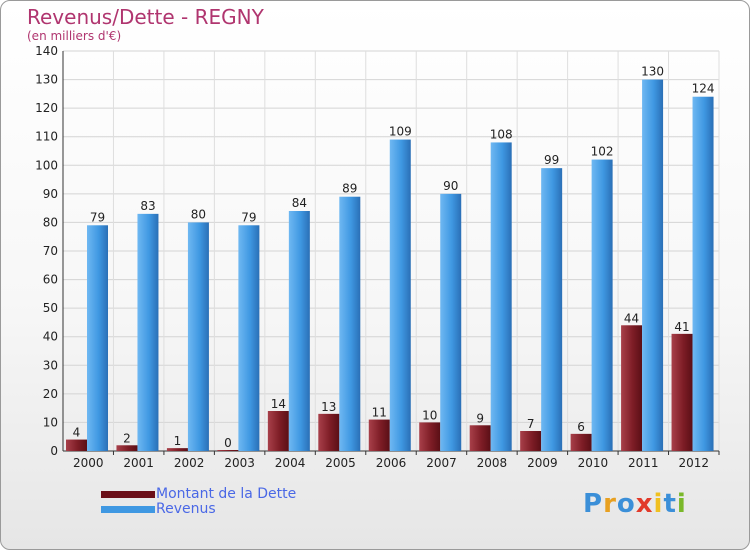 This screenshot has width=750, height=550. I want to click on x-tick-label: 2004, so click(290, 463).